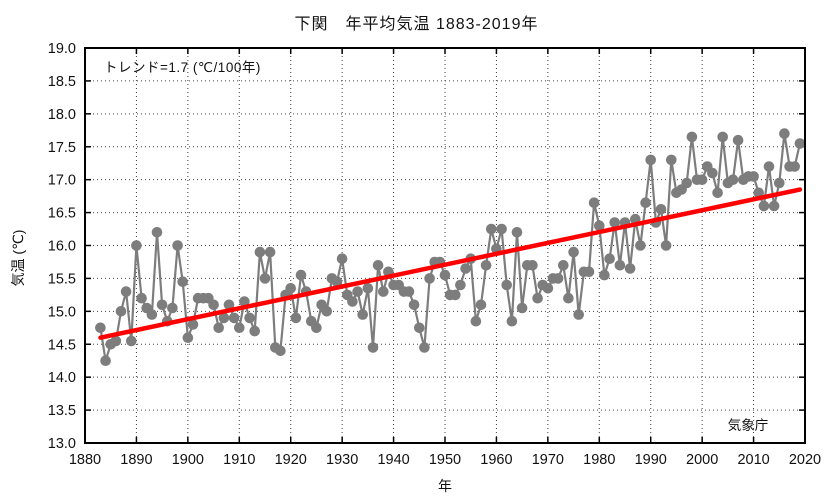 Image resolution: width=833 pixels, height=498 pixels. Describe the element at coordinates (445, 486) in the screenshot. I see `x-axis-title: 年` at that location.